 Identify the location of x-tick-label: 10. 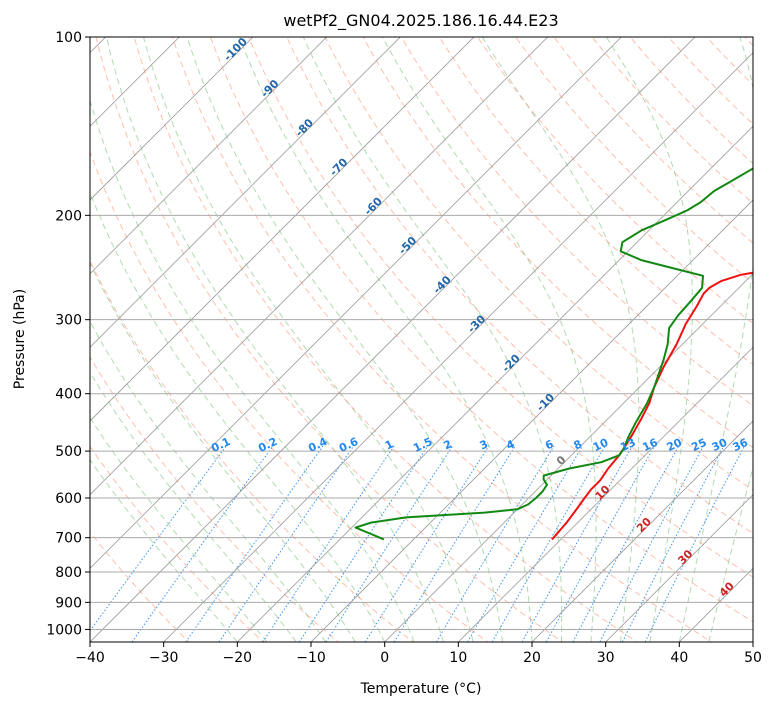
(458, 658).